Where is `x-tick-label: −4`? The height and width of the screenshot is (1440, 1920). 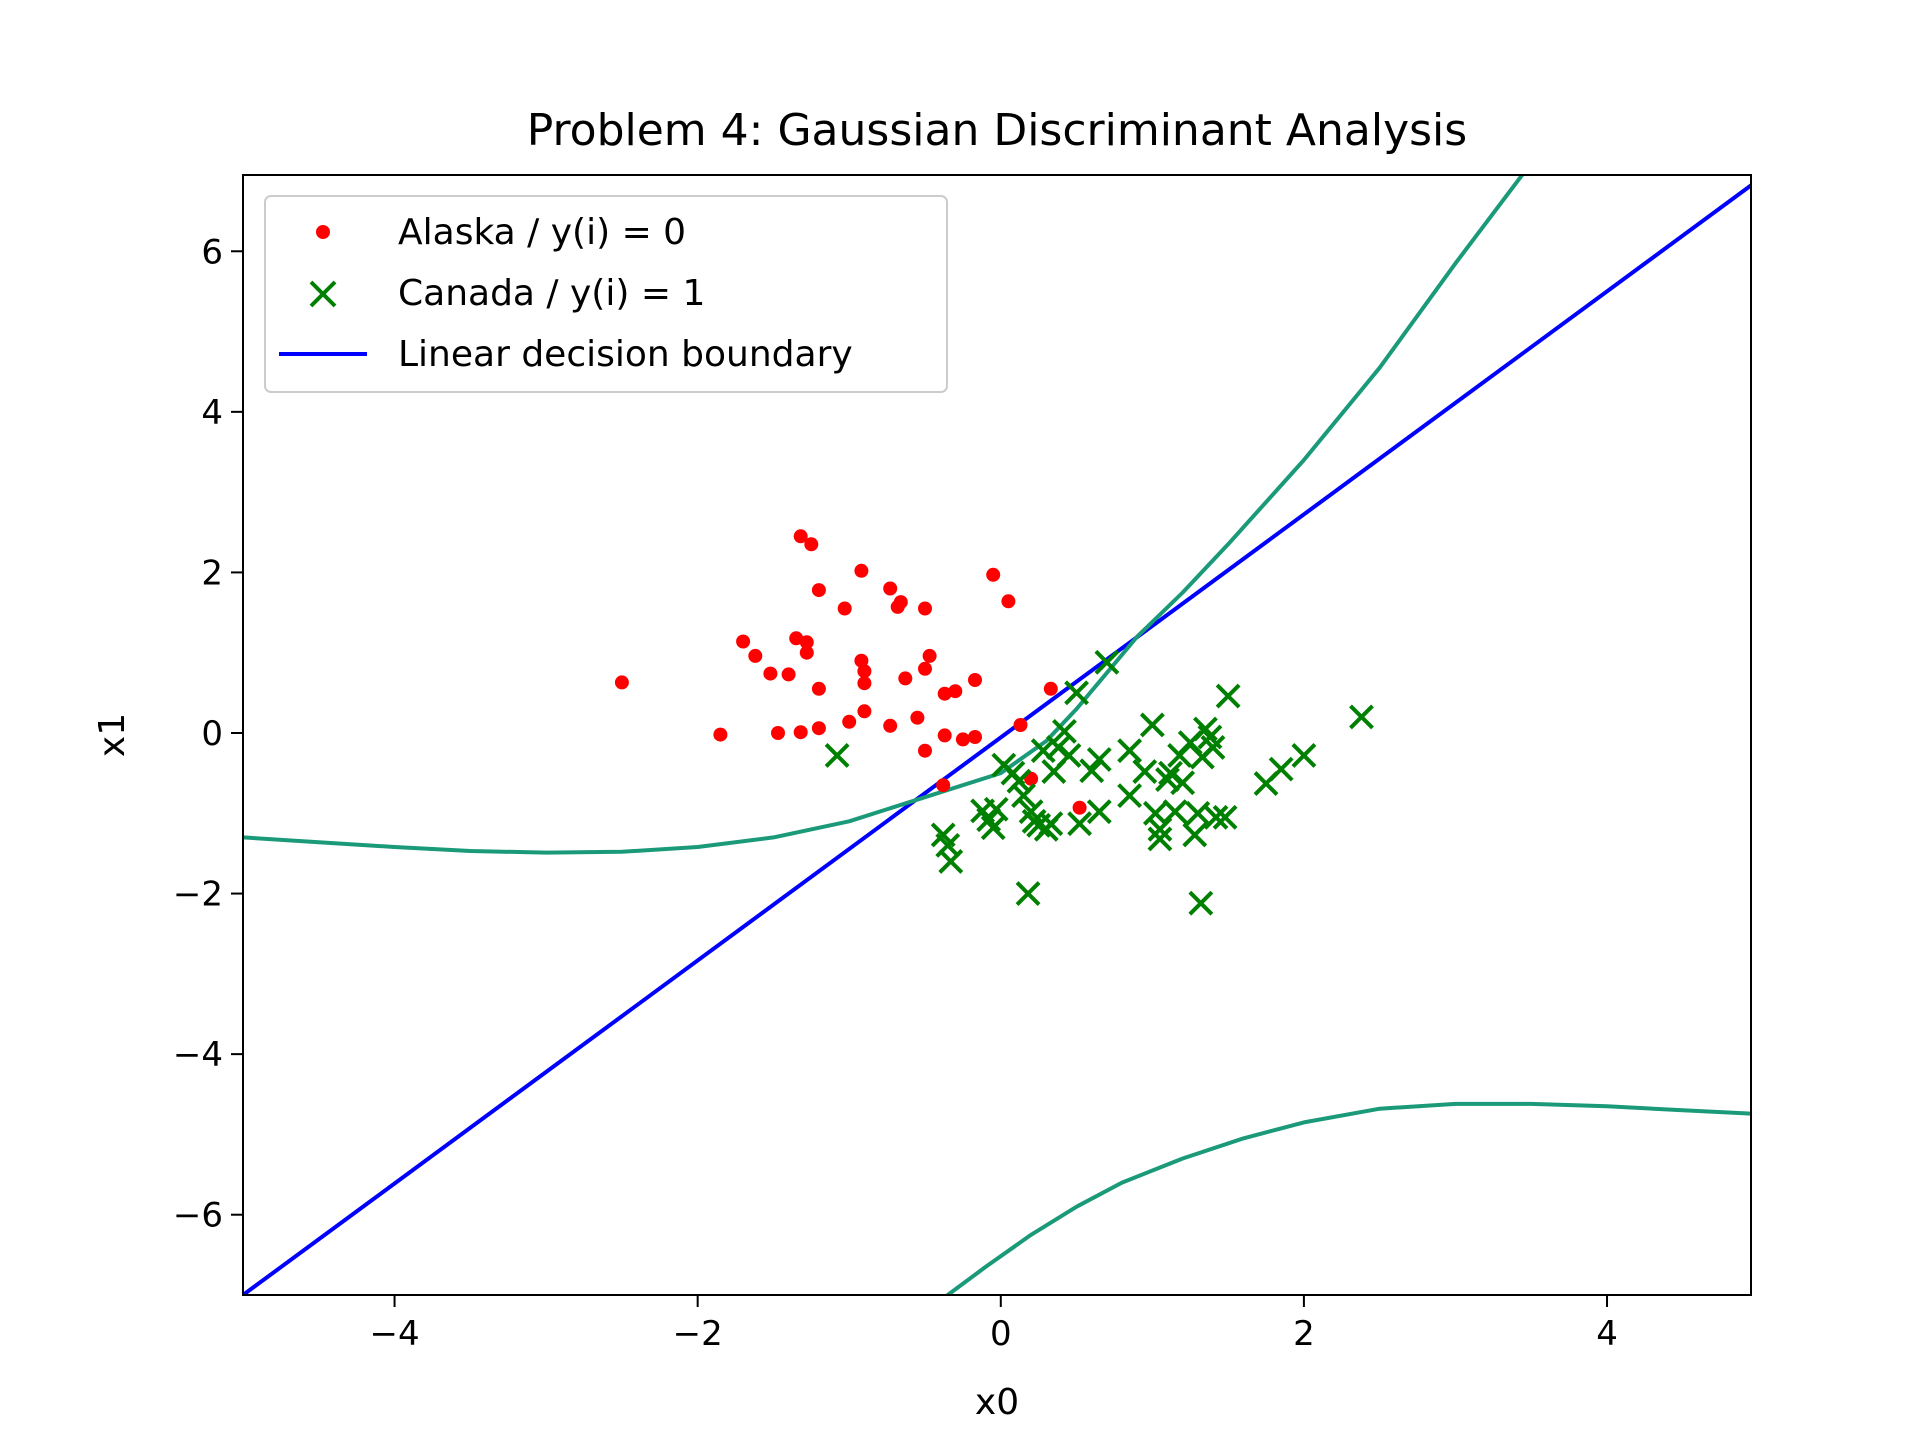 x-tick-label: −4 is located at coordinates (394, 1334).